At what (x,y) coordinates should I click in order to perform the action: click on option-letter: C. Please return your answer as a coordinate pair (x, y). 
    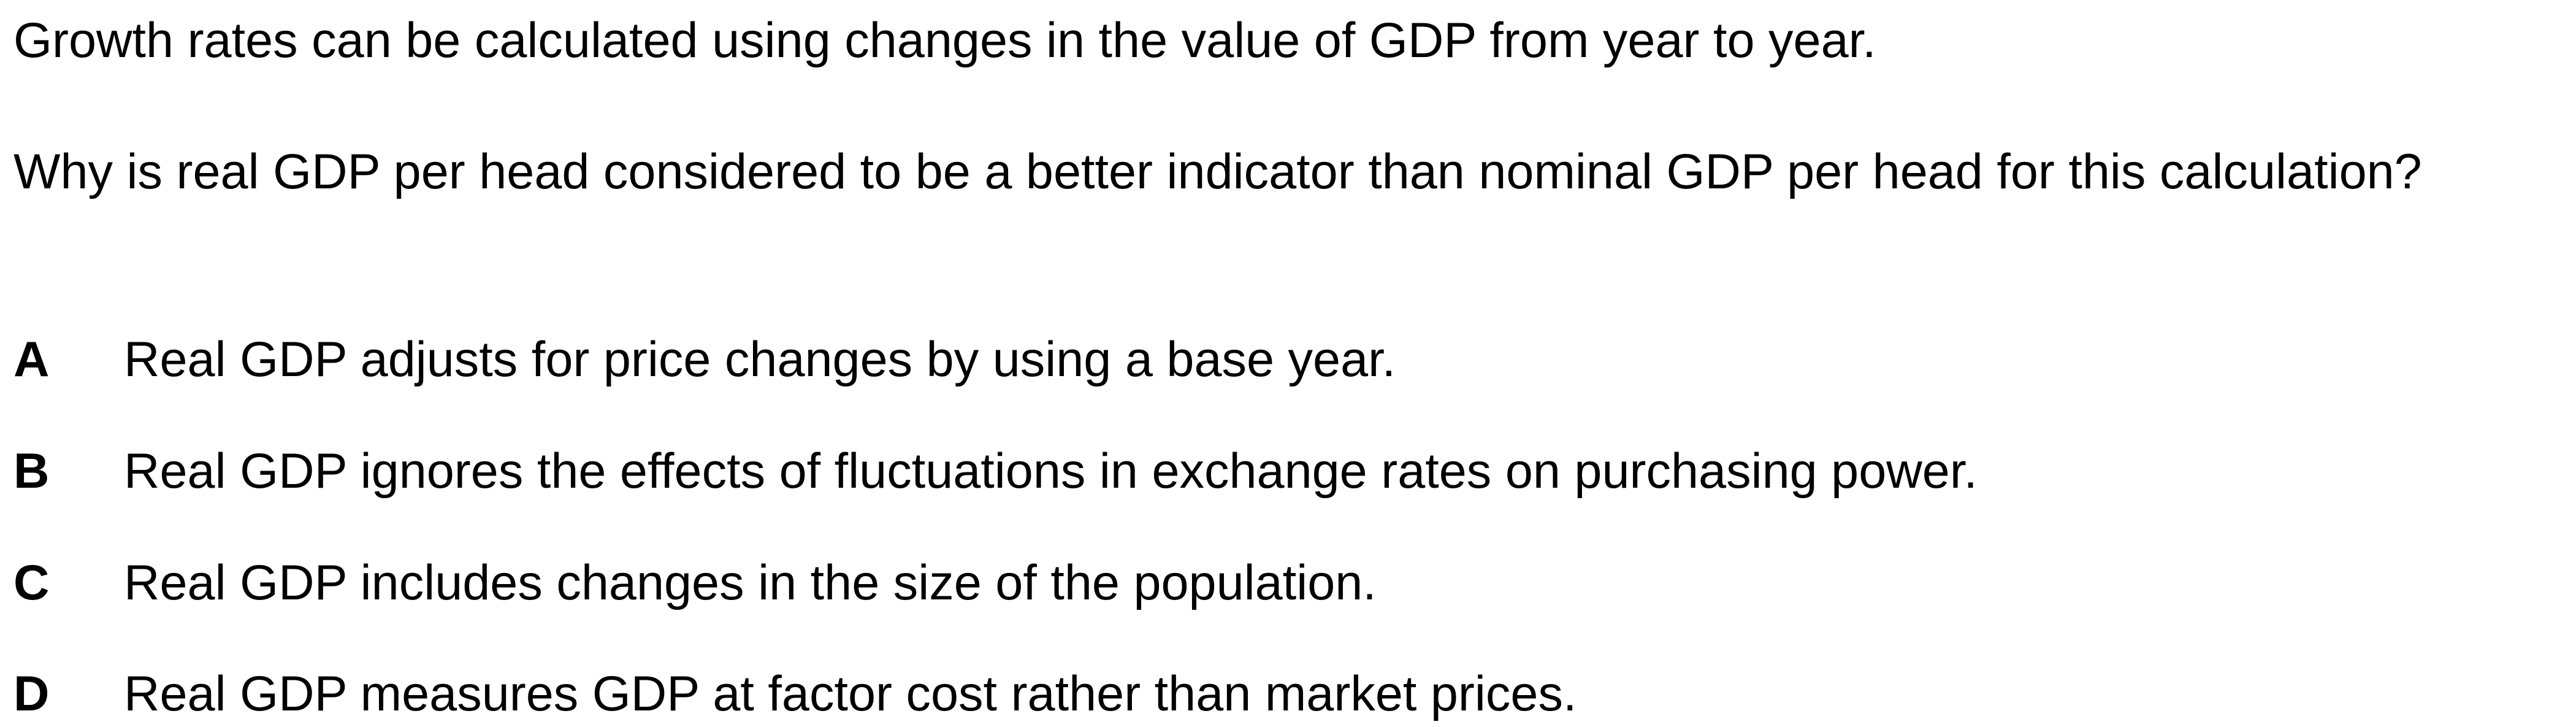
    Looking at the image, I should click on (31, 582).